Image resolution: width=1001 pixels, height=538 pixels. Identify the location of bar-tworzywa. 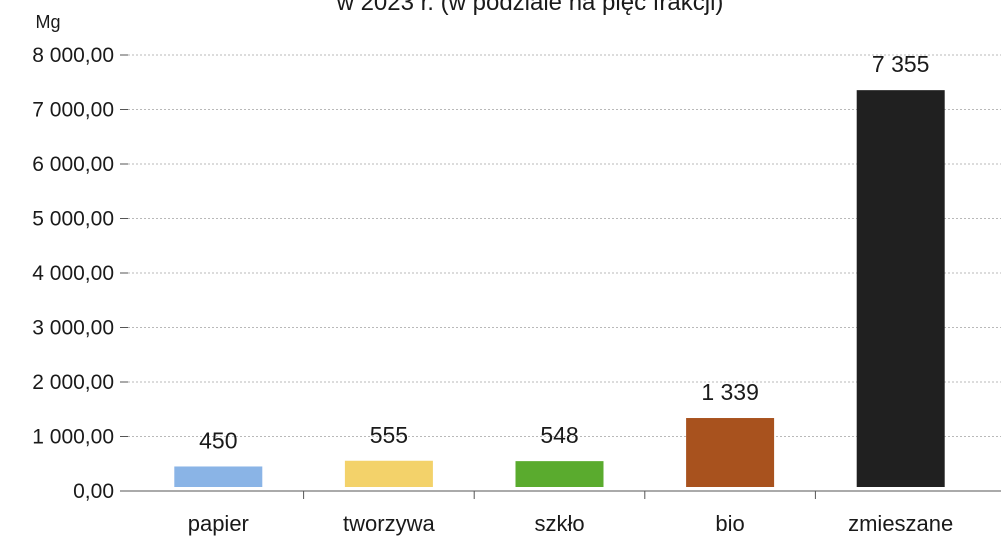
(388, 473).